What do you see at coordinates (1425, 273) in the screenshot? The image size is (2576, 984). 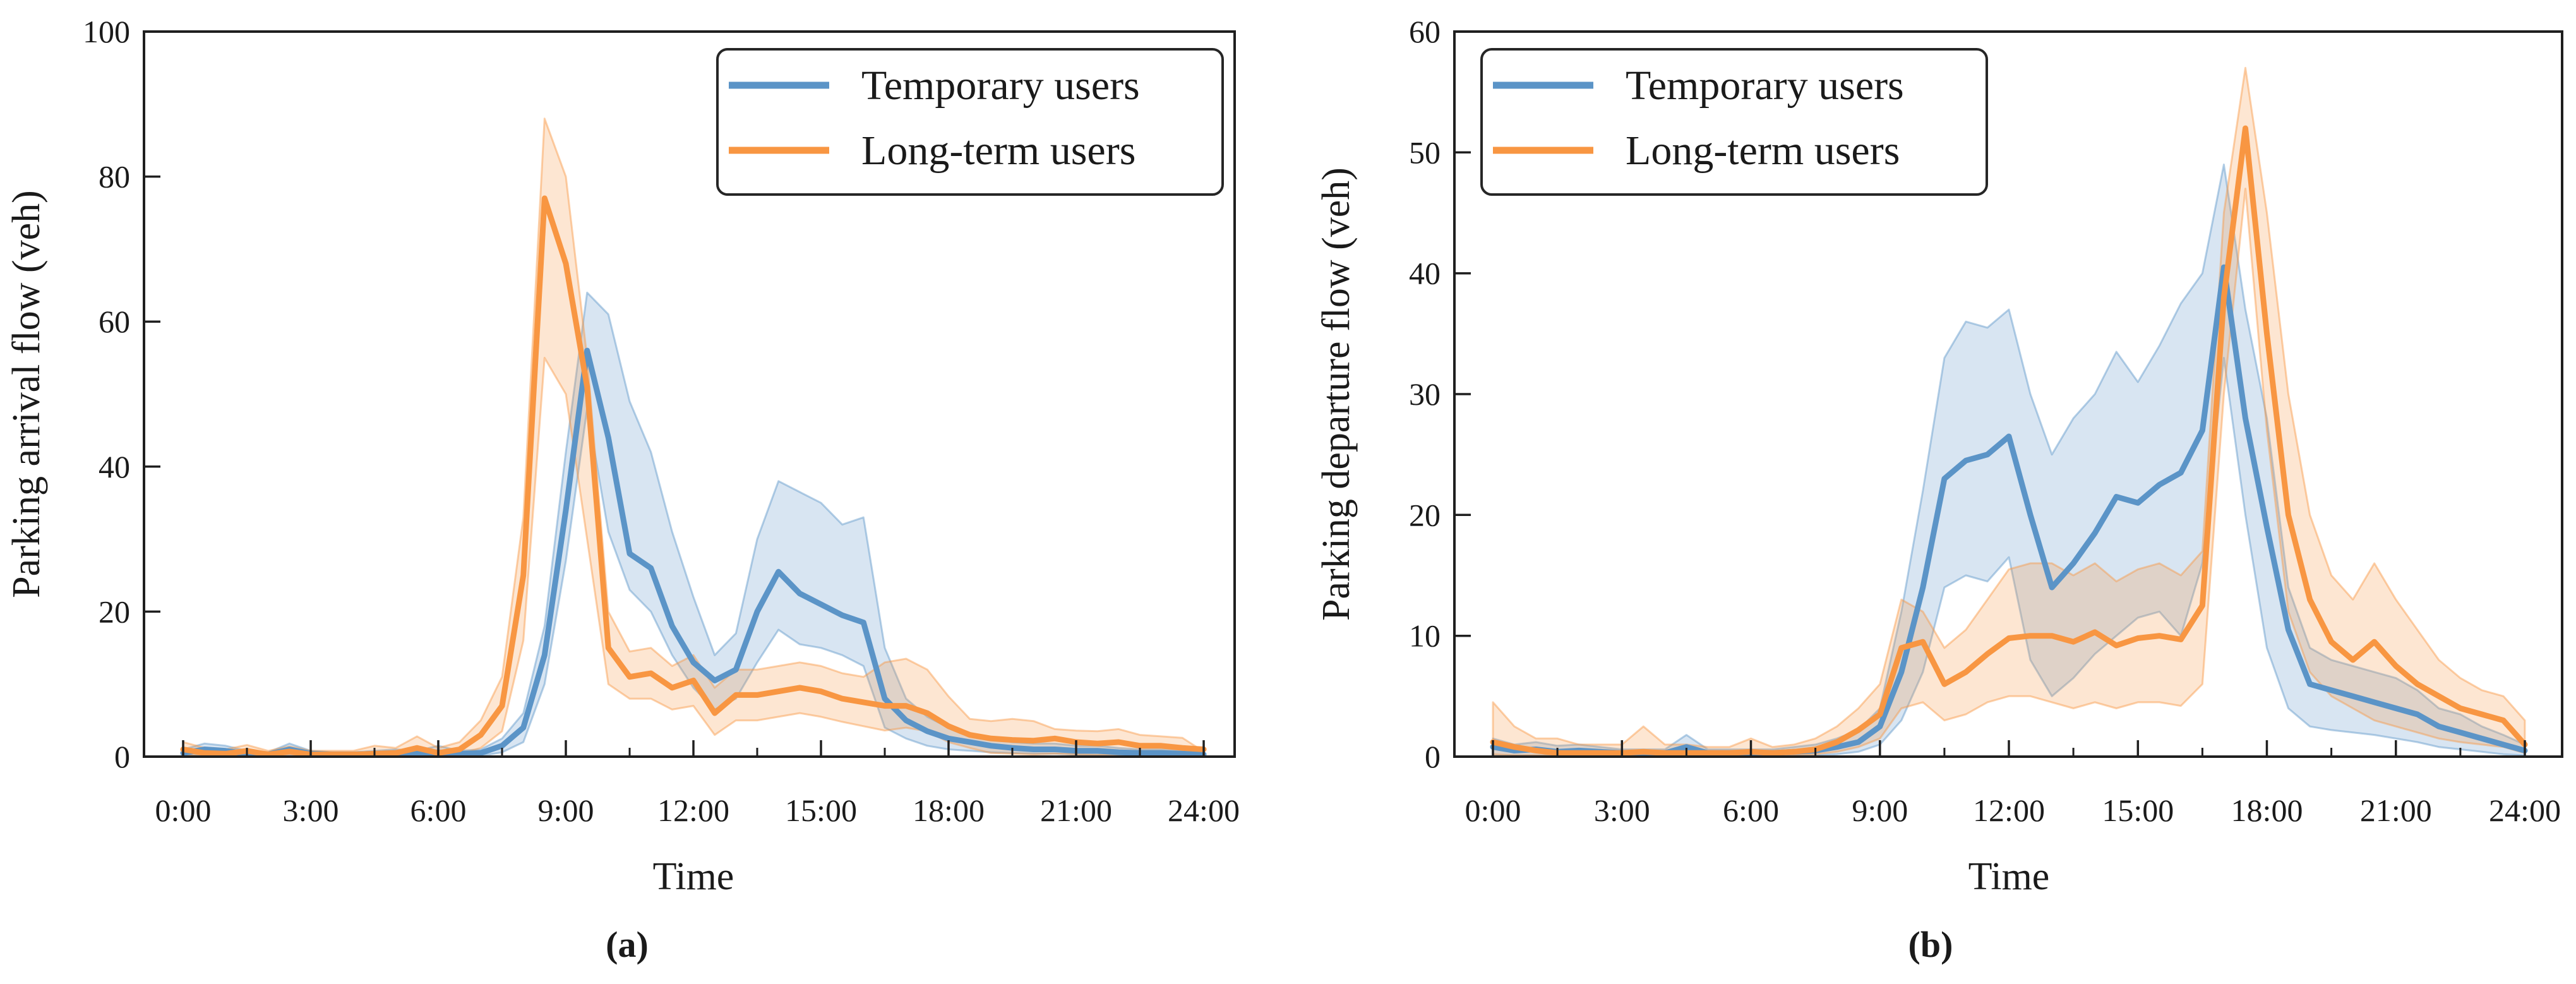 I see `chart-b-y-tick-label: 40` at bounding box center [1425, 273].